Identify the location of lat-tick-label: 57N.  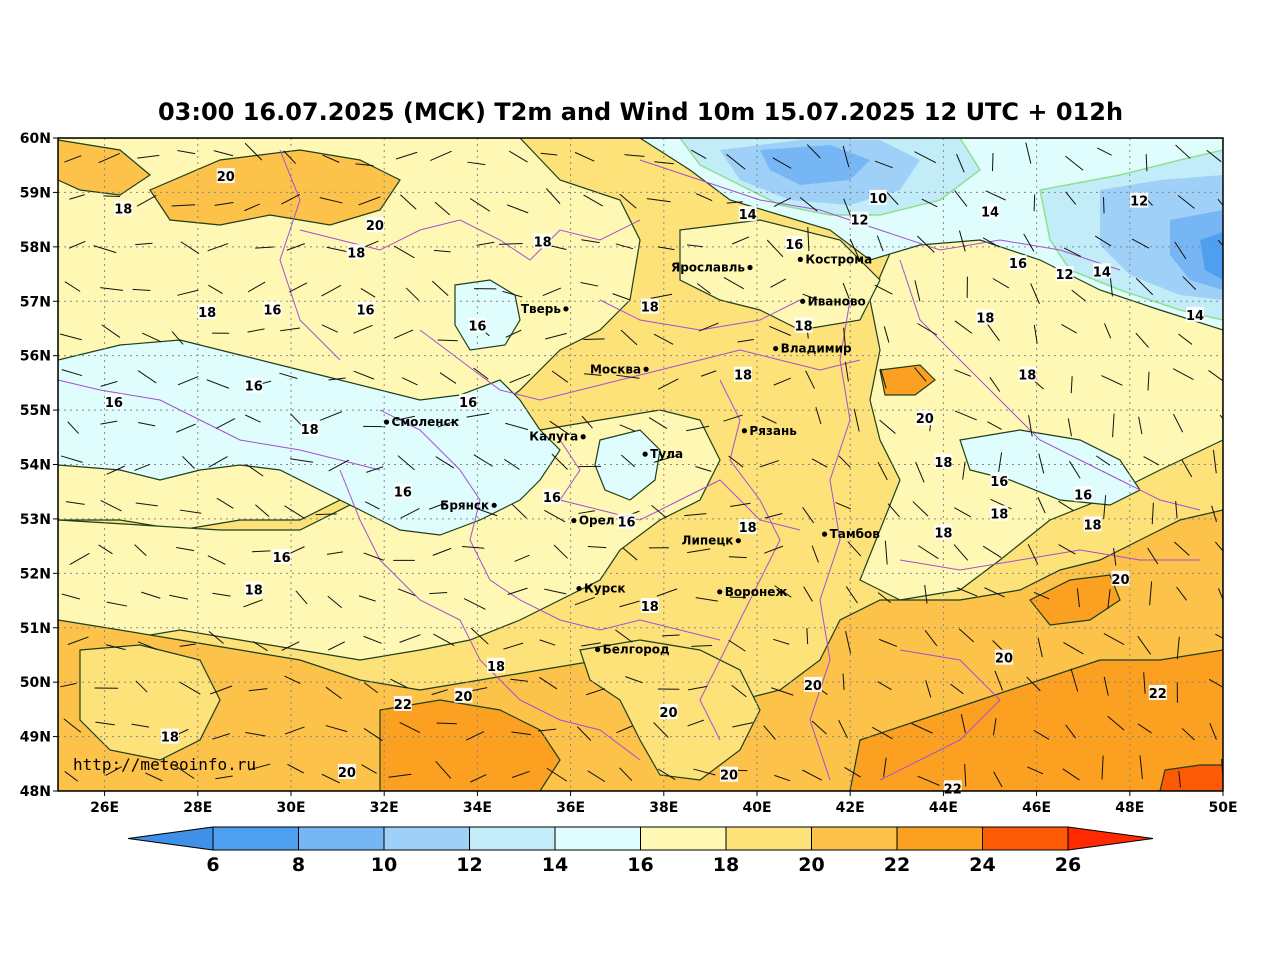
(35, 302).